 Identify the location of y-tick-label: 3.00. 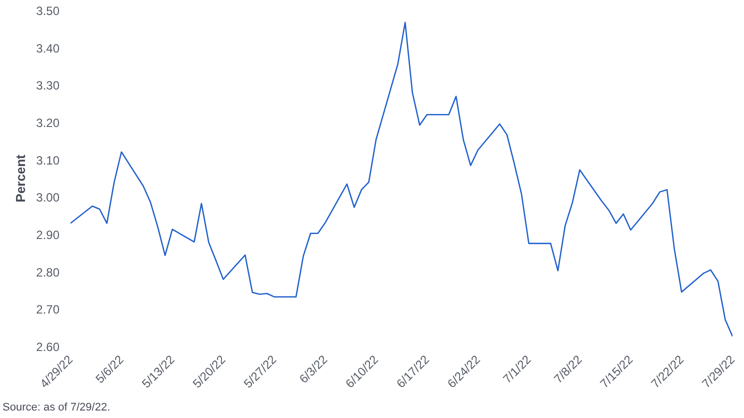
(48, 197).